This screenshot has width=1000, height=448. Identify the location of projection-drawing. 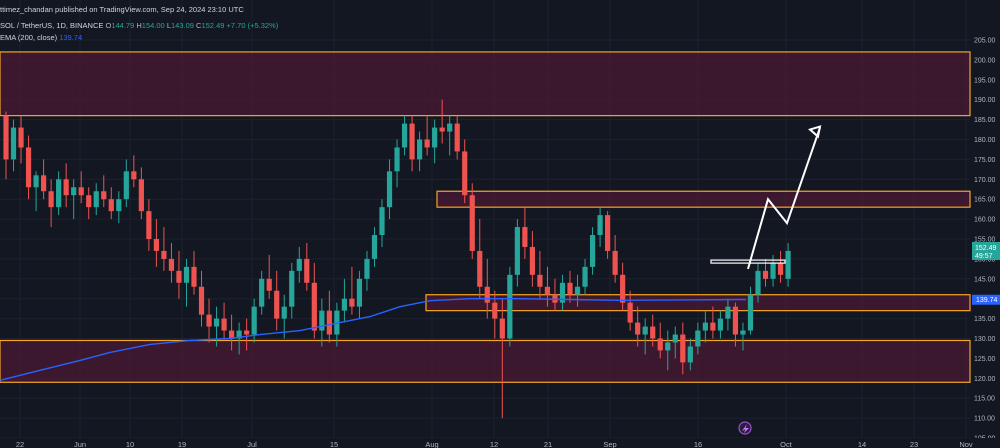
(766, 197).